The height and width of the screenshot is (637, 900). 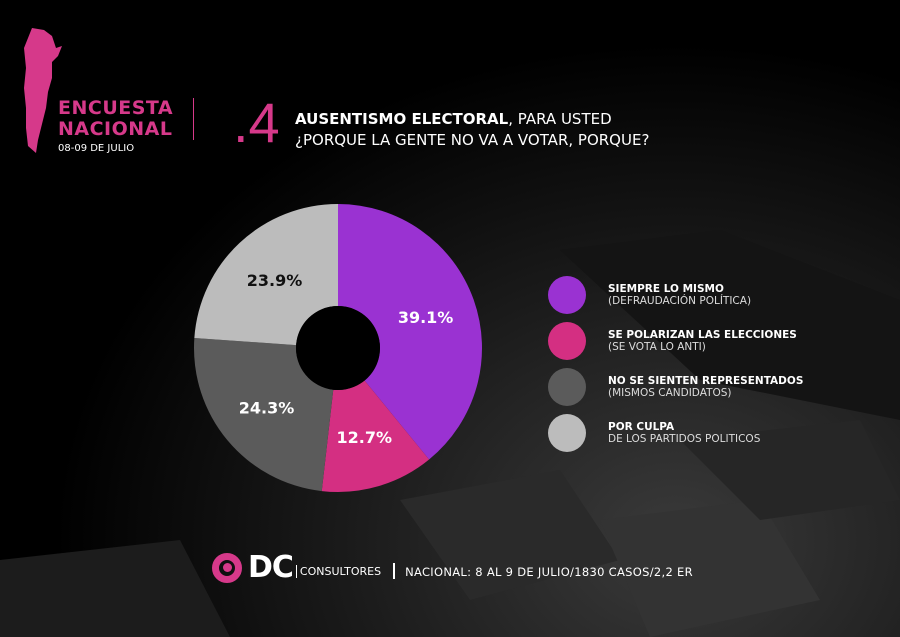 I want to click on data-label: 12.7%, so click(x=364, y=437).